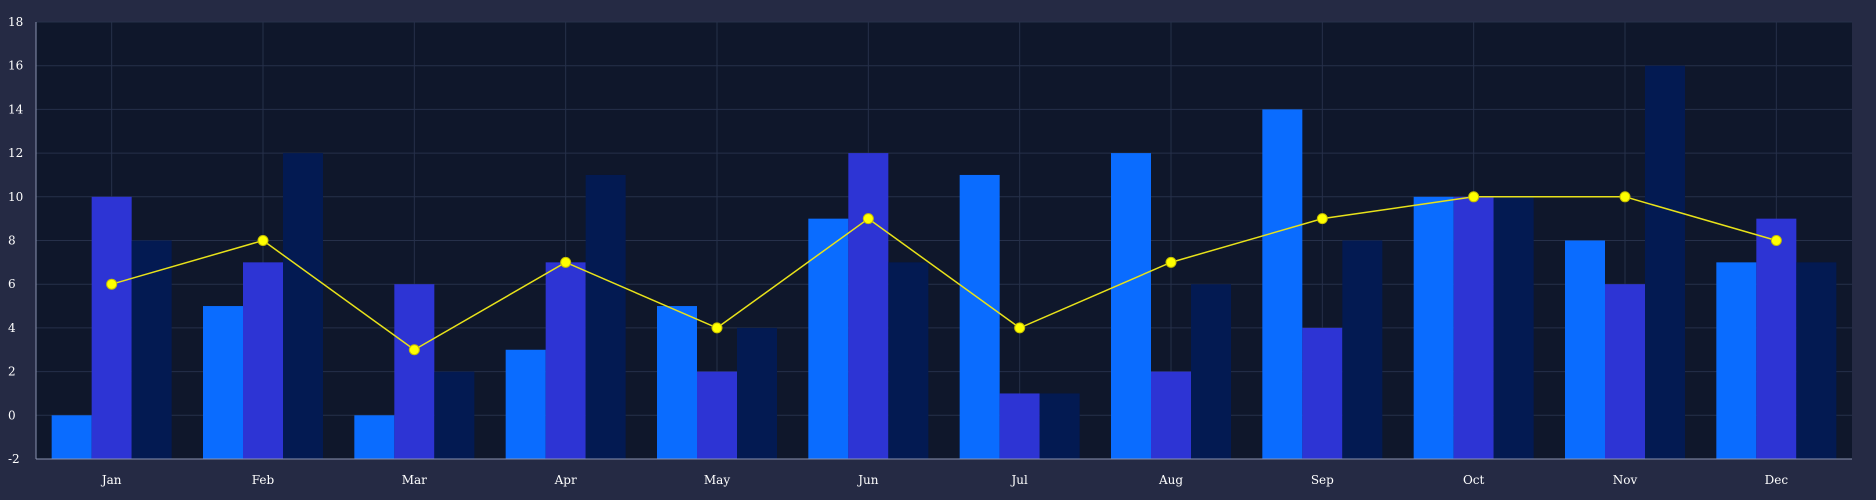 This screenshot has width=1876, height=500. I want to click on y-tick-label: 16, so click(15, 66).